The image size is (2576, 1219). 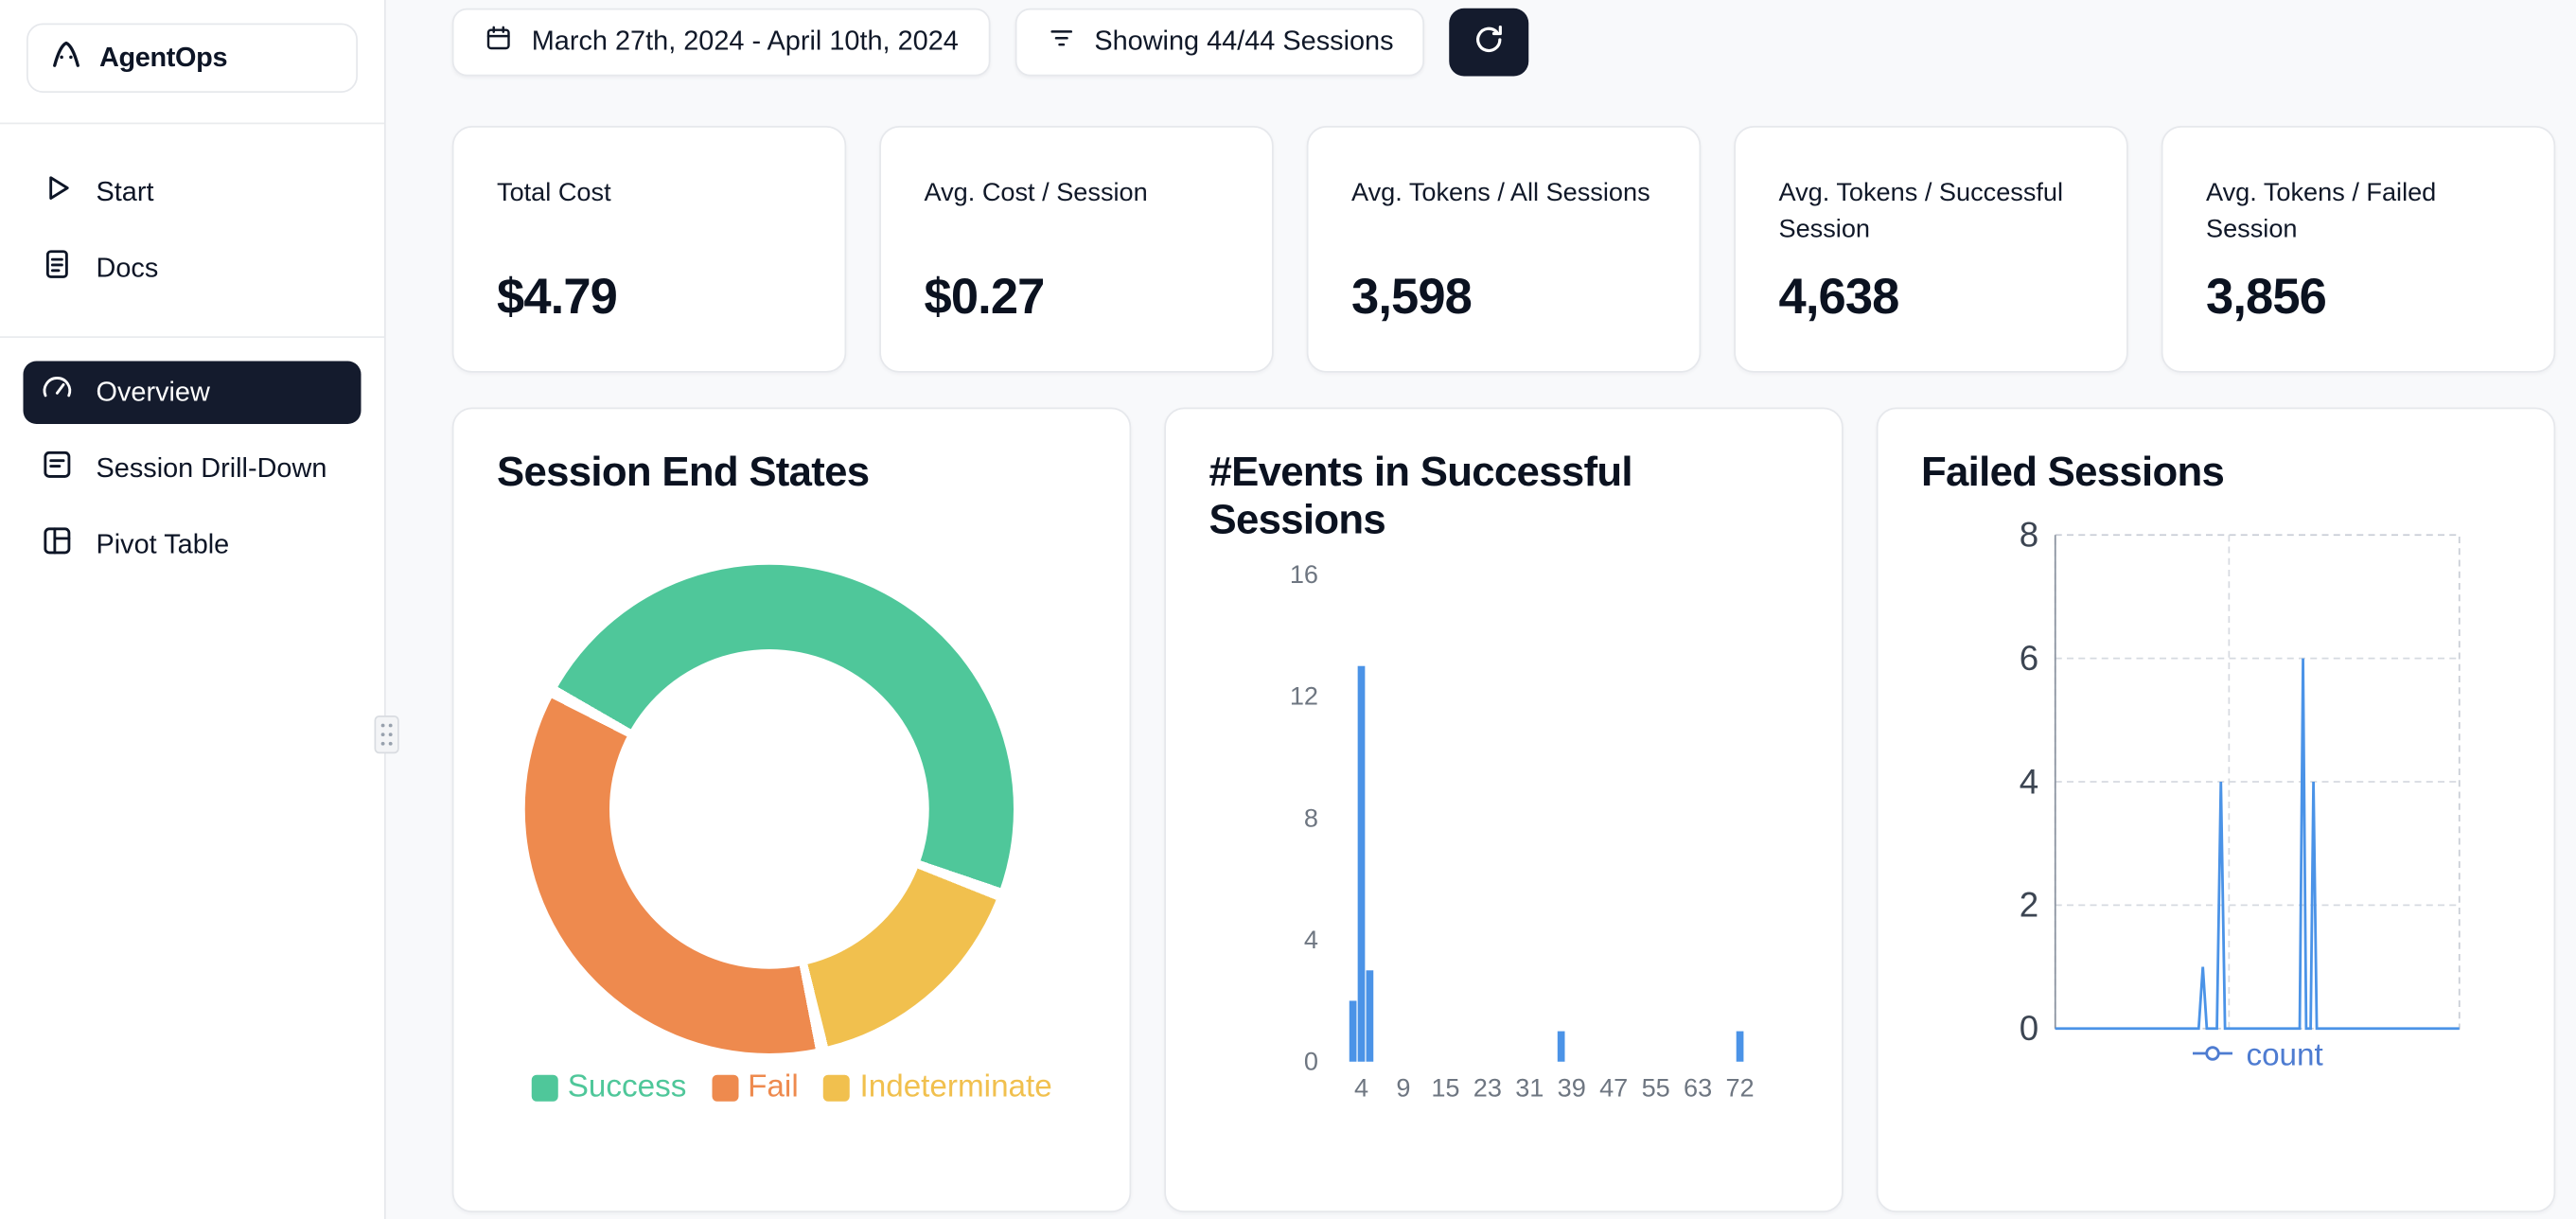 I want to click on donut-chart, so click(x=769, y=808).